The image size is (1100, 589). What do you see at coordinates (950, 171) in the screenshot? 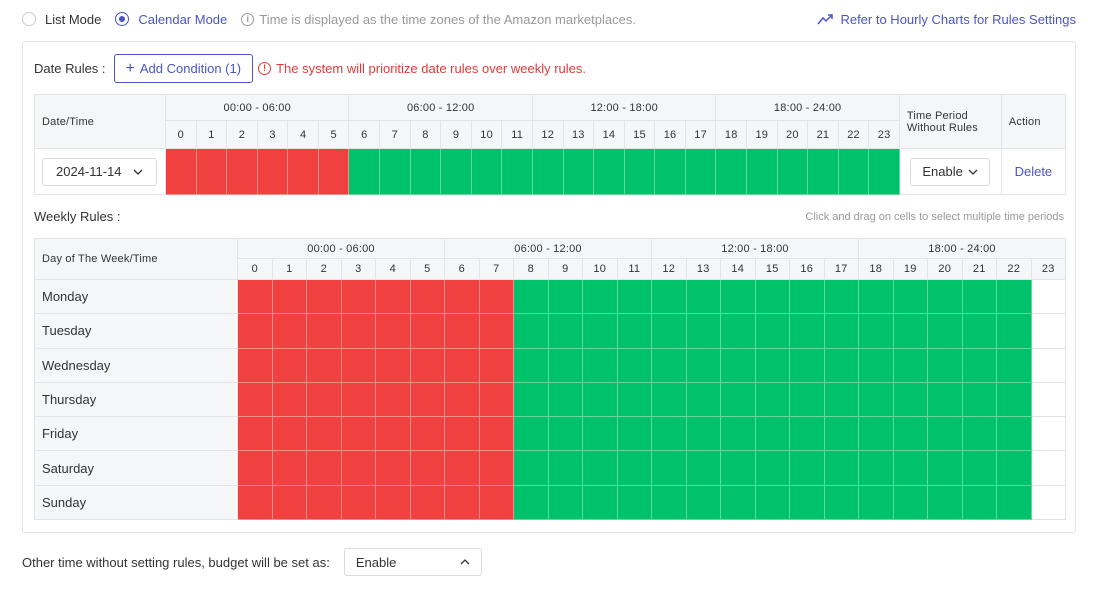
I see `without-rules-select: Enable` at bounding box center [950, 171].